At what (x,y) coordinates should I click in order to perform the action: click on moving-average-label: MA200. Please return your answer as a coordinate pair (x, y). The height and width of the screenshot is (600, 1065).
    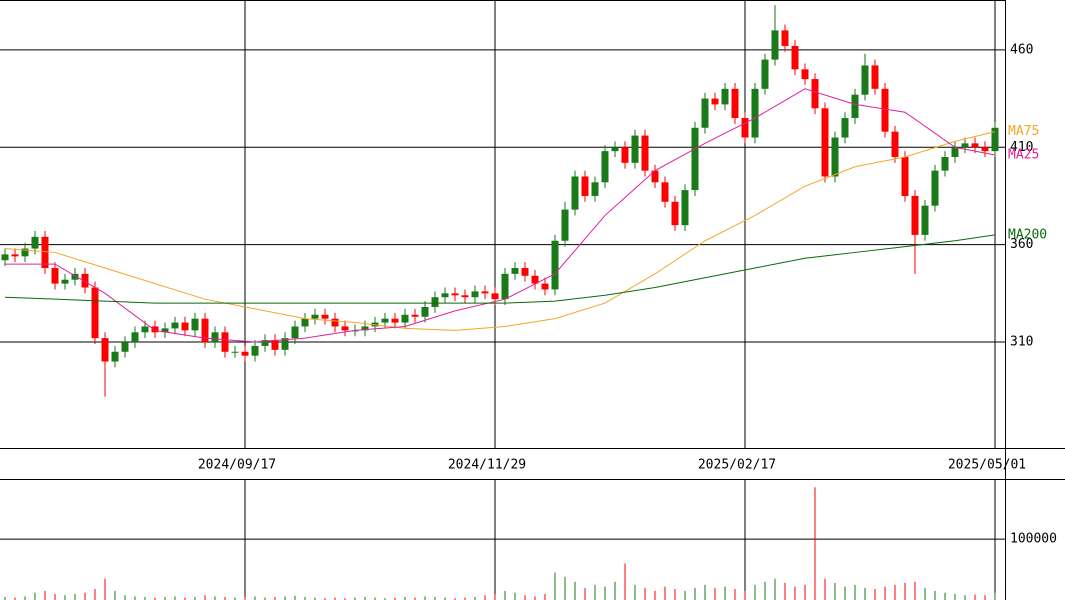
    Looking at the image, I should click on (1027, 234).